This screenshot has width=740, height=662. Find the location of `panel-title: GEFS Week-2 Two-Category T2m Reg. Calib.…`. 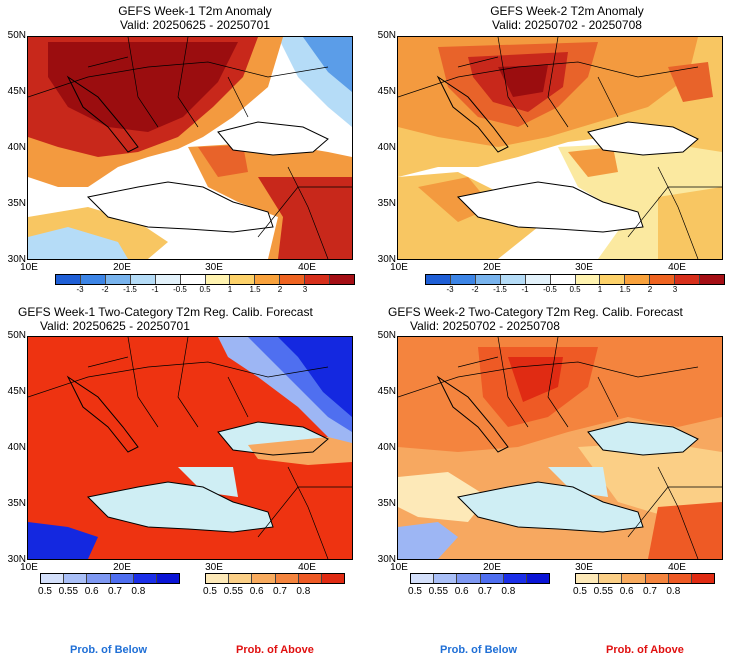

panel-title: GEFS Week-2 Two-Category T2m Reg. Calib.… is located at coordinates (535, 312).